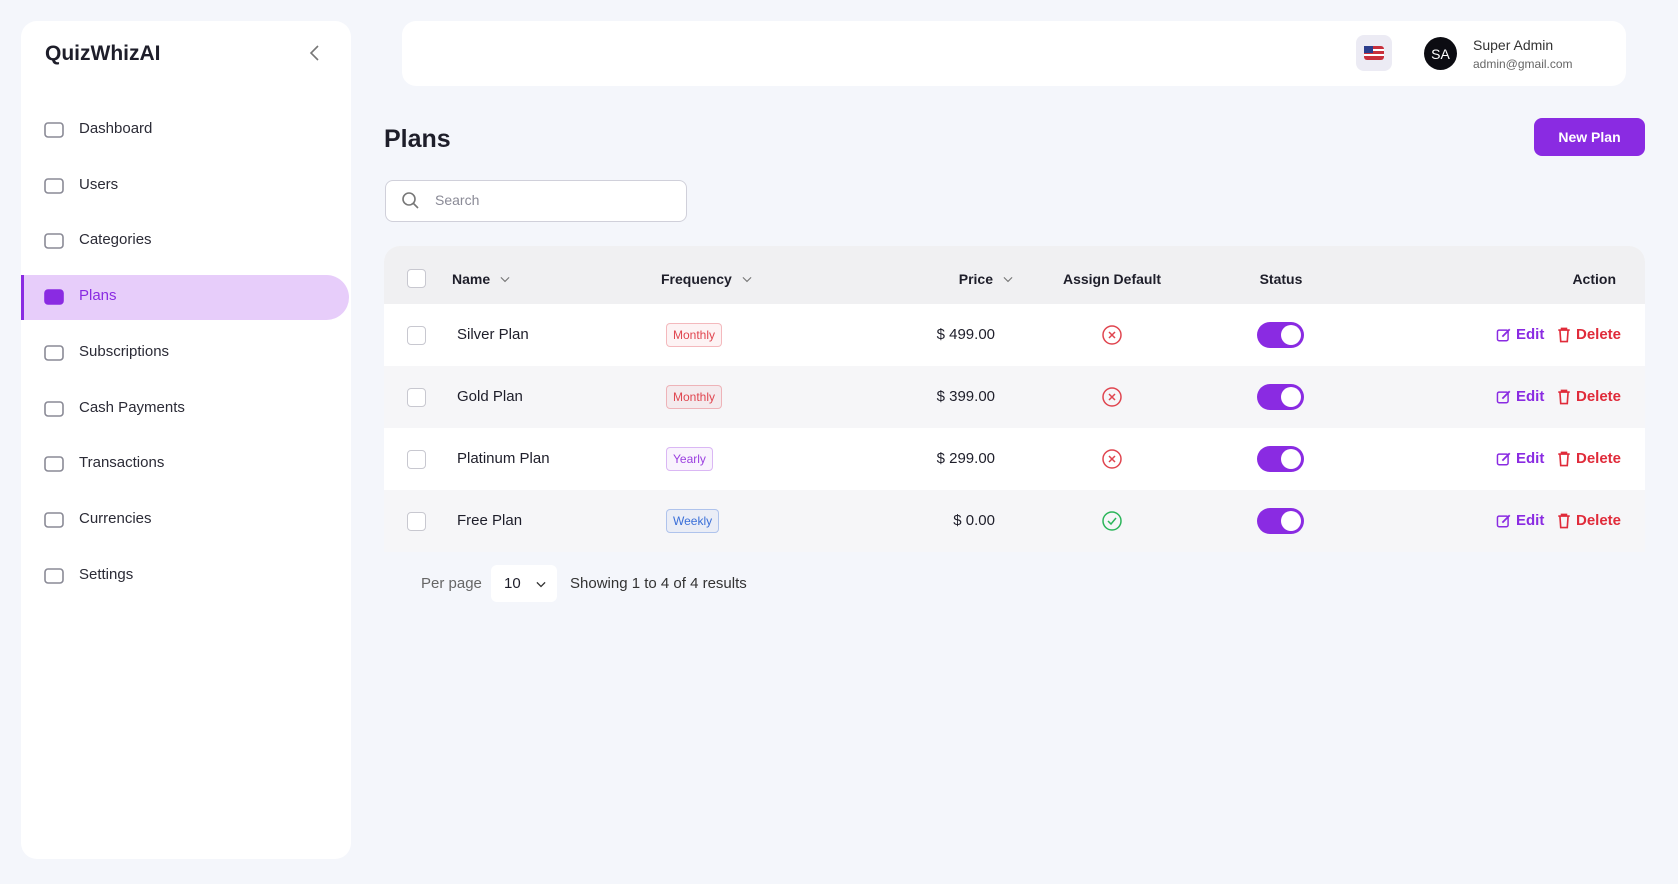  What do you see at coordinates (132, 407) in the screenshot?
I see `nav-item: Cash Payments` at bounding box center [132, 407].